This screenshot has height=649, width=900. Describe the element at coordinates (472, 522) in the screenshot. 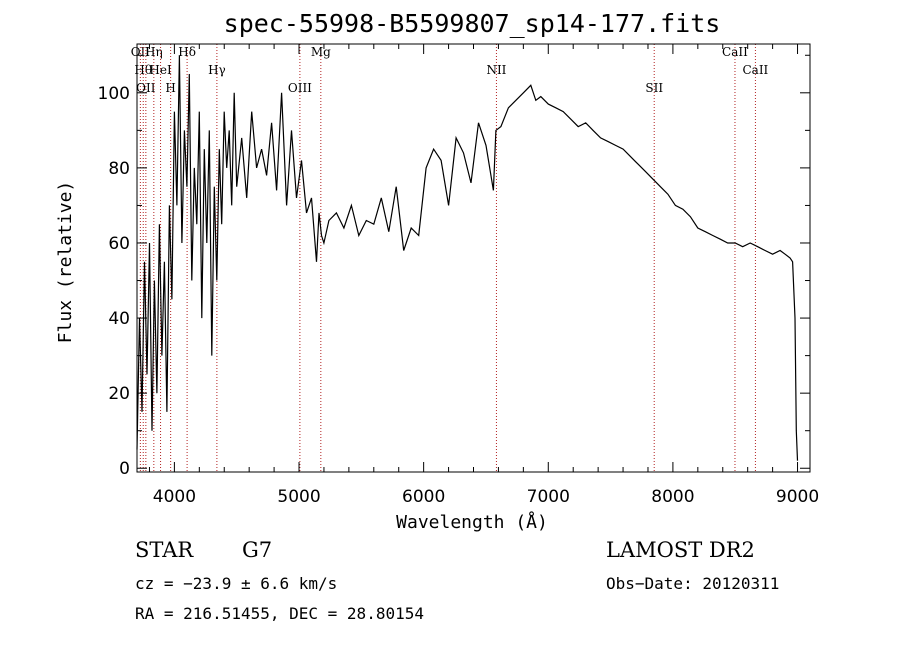

I see `x-axis-label: Wavelength (Å)` at that location.